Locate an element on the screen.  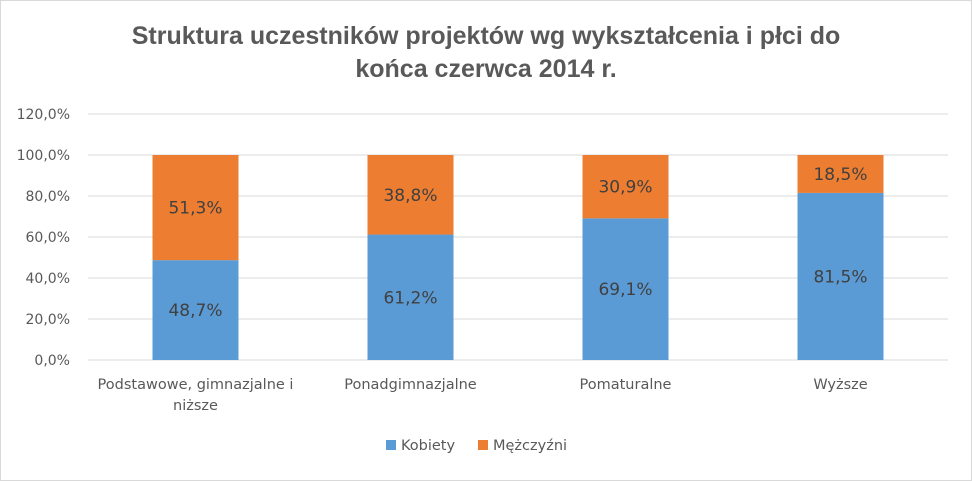
data-label: 51,3% is located at coordinates (195, 209).